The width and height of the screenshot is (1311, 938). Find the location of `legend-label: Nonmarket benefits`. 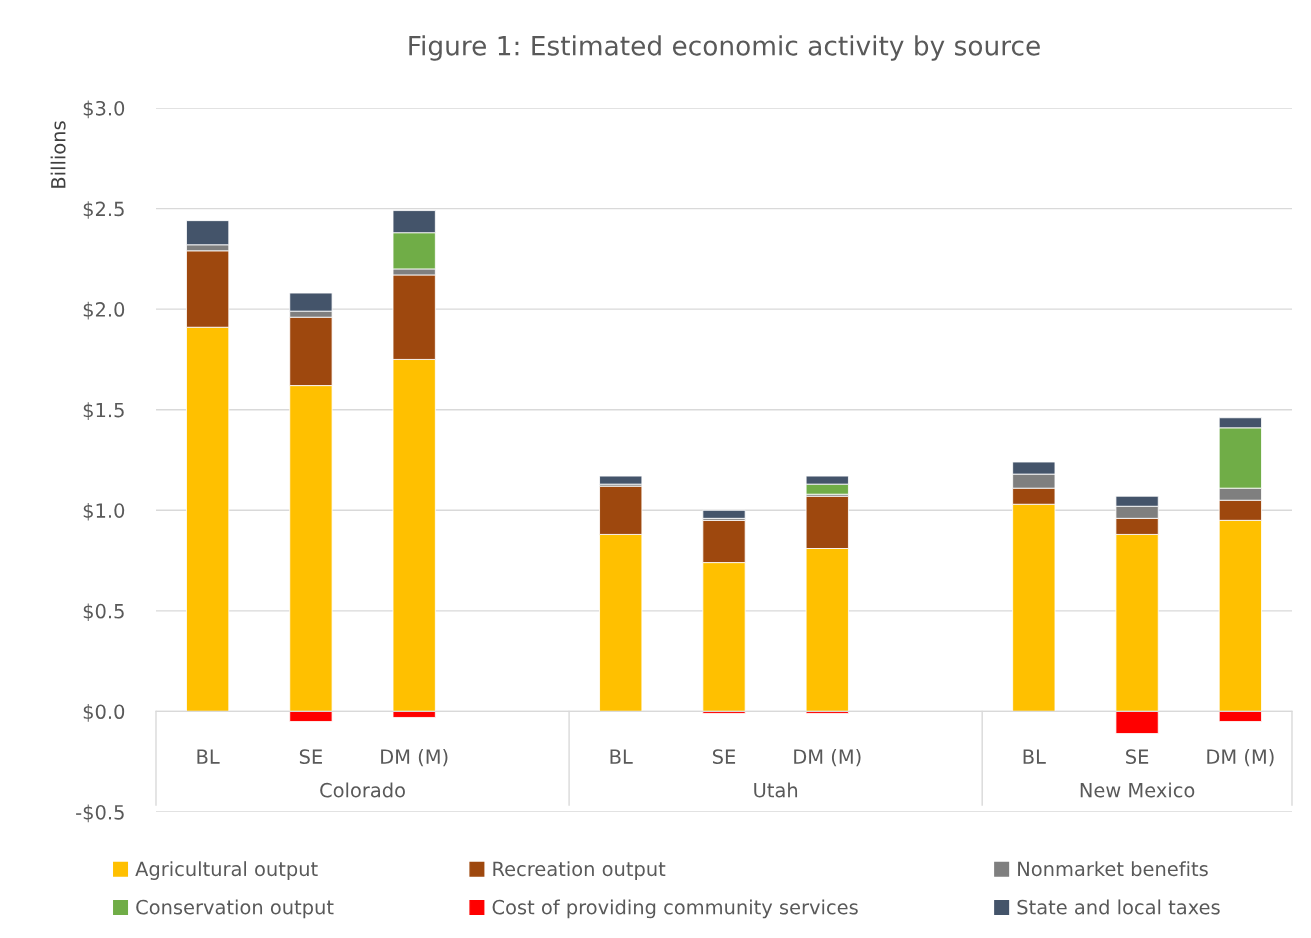

legend-label: Nonmarket benefits is located at coordinates (1113, 869).